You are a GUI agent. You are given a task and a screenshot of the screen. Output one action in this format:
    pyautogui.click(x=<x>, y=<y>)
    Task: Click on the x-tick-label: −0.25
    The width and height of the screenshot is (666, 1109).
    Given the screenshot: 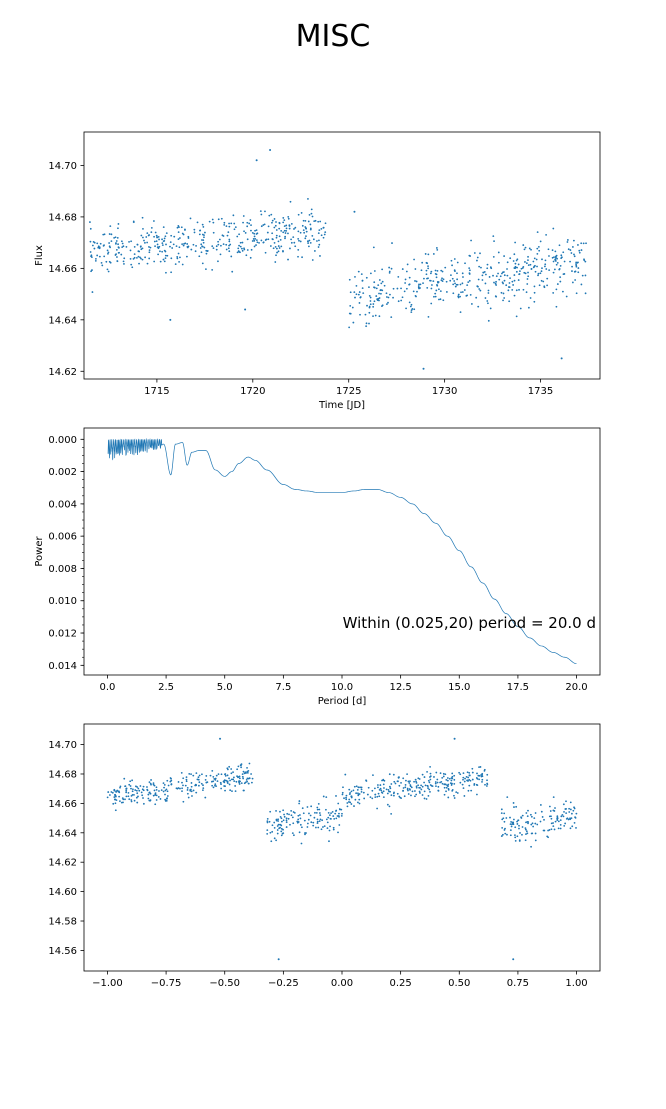 What is the action you would take?
    pyautogui.click(x=283, y=983)
    